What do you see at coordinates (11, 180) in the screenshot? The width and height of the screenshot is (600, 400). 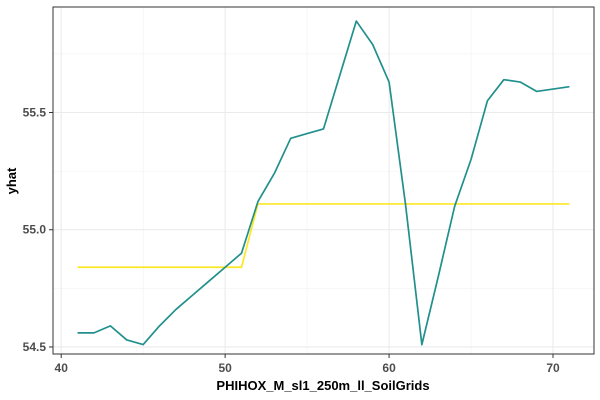 I see `y-axis-title: yhat` at bounding box center [11, 180].